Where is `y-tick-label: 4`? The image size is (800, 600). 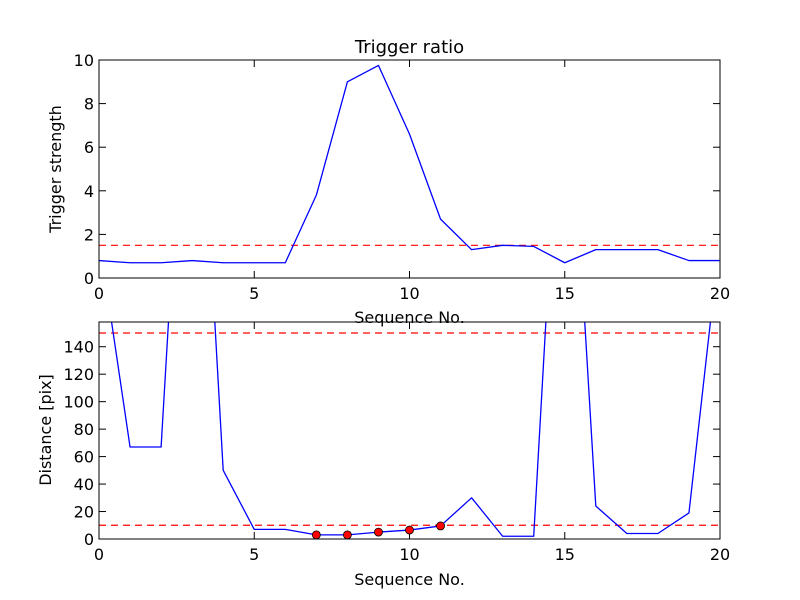
y-tick-label: 4 is located at coordinates (89, 191).